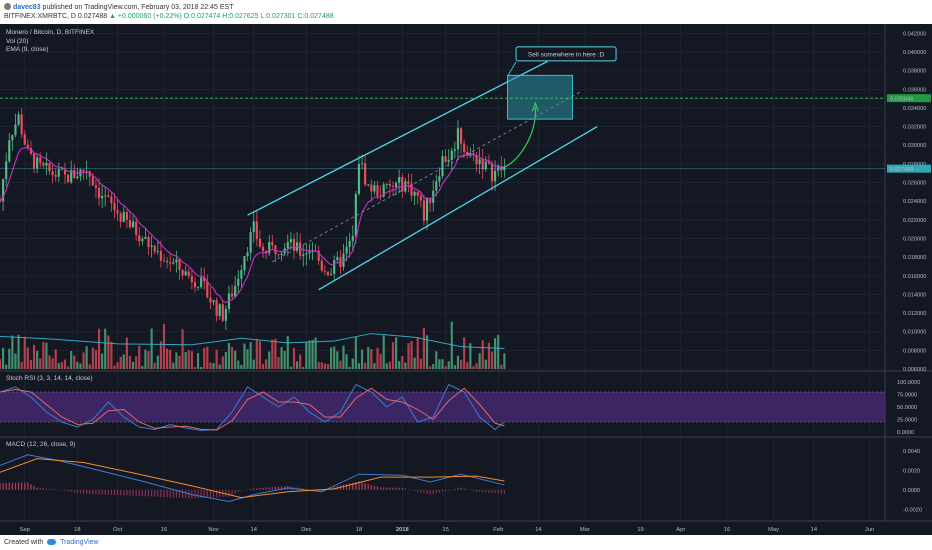 This screenshot has height=550, width=932. What do you see at coordinates (914, 295) in the screenshot?
I see `y-tick-label: 0.014000` at bounding box center [914, 295].